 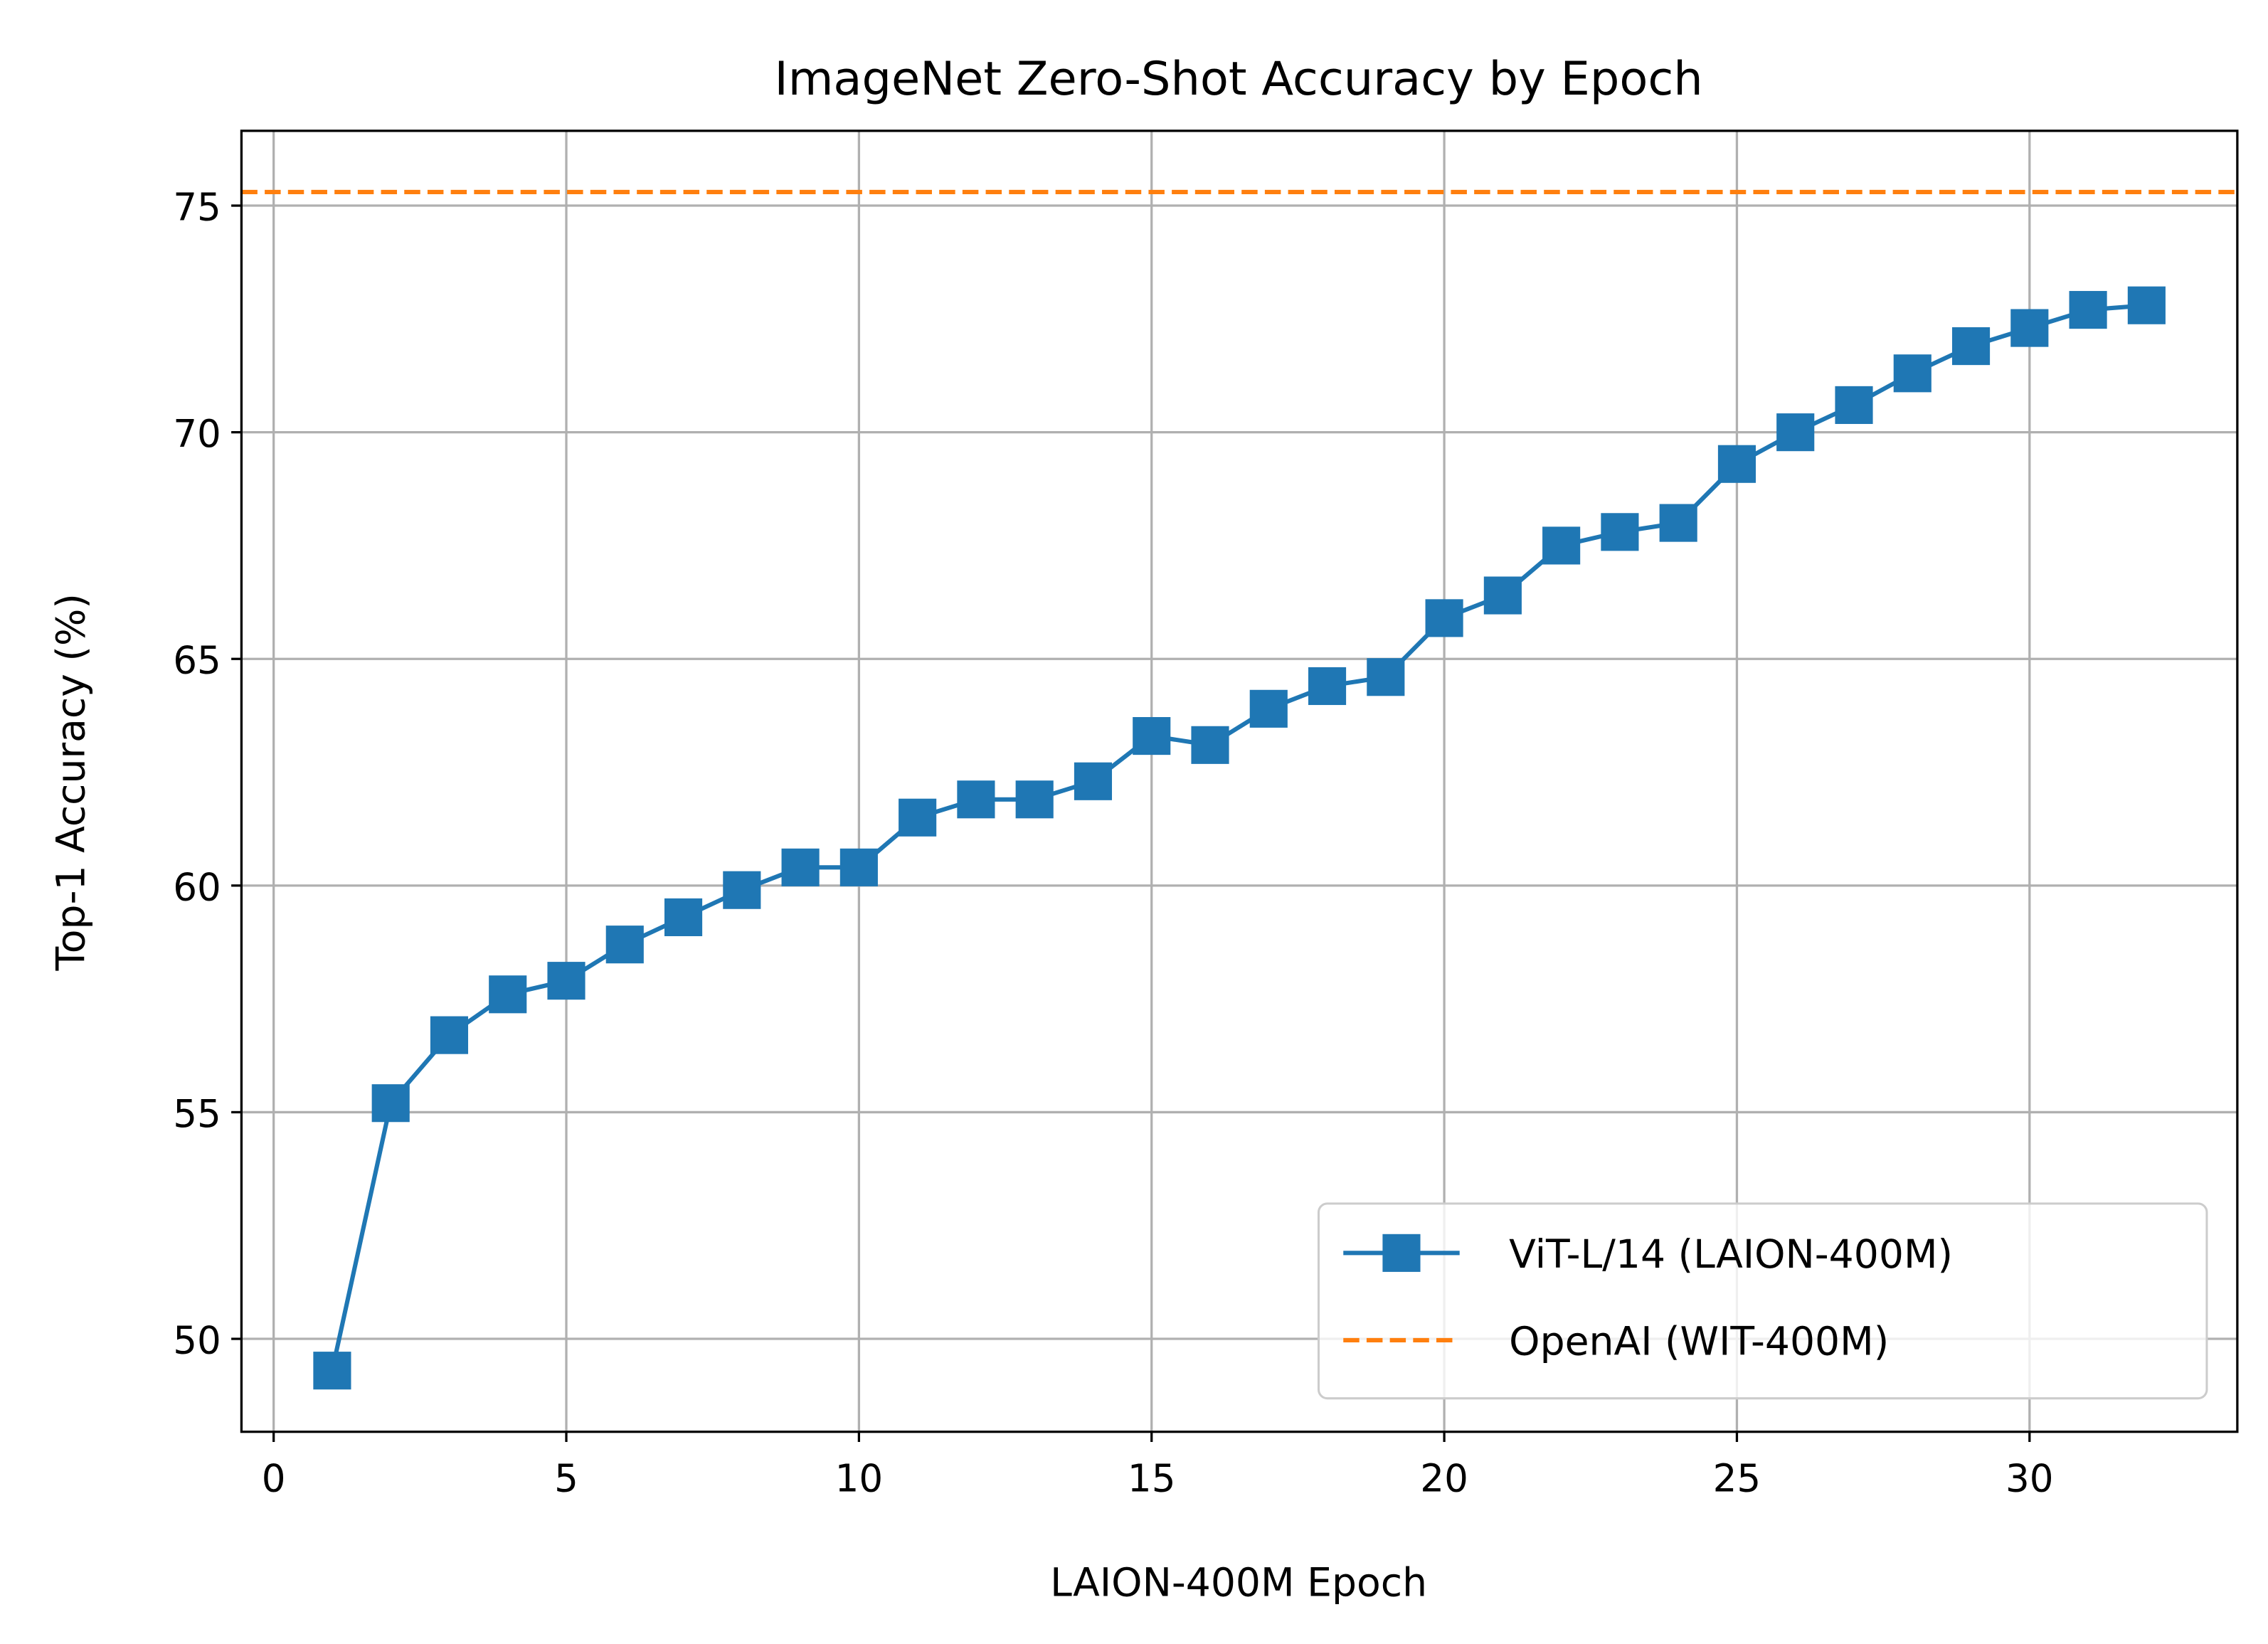 What do you see at coordinates (1239, 1583) in the screenshot?
I see `x-axis-label: LAION-400M Epoch` at bounding box center [1239, 1583].